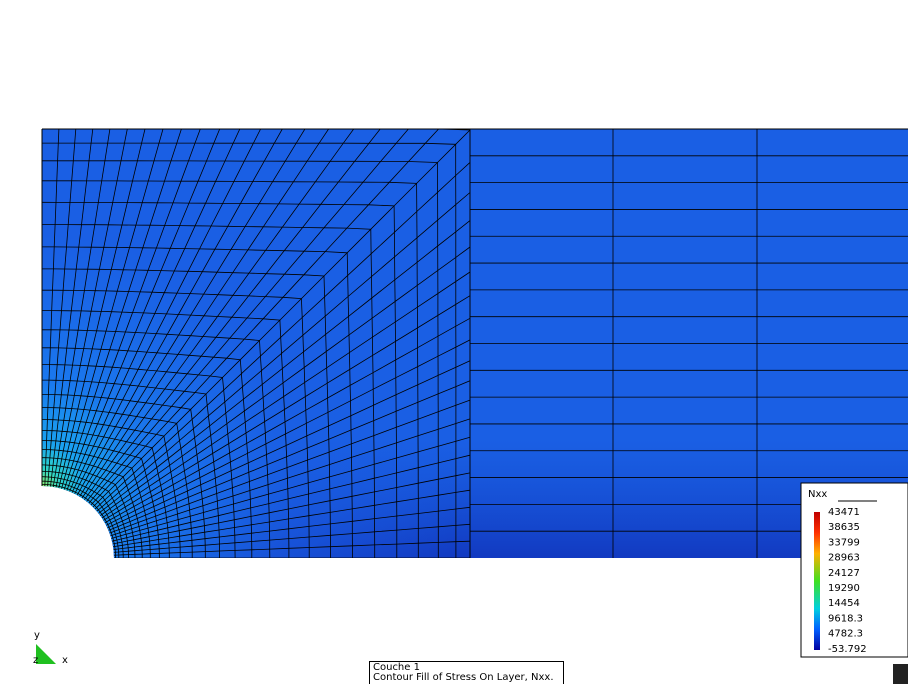  I want to click on legend-value: -53.792, so click(847, 649).